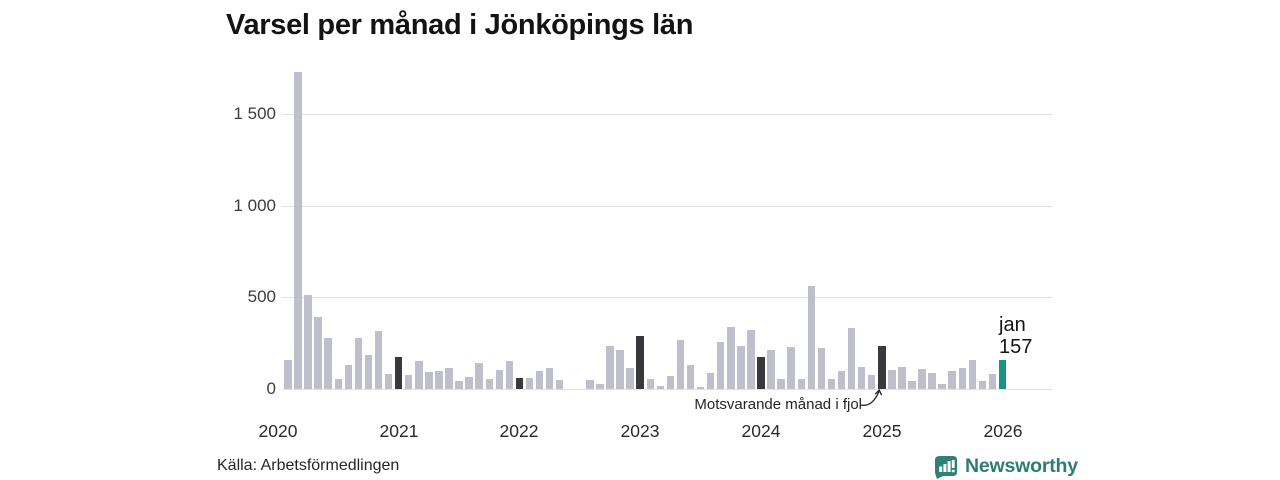 Image resolution: width=1280 pixels, height=480 pixels. What do you see at coordinates (761, 372) in the screenshot?
I see `bar-2024-01-fjol` at bounding box center [761, 372].